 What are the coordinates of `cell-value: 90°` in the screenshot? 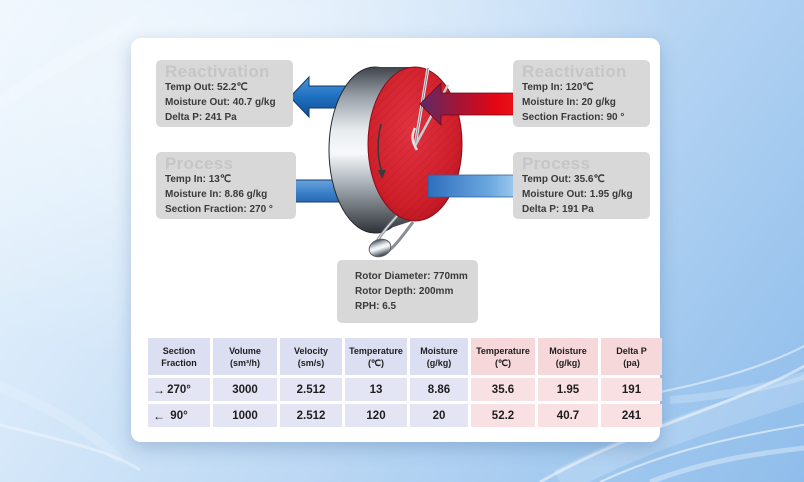 It's located at (179, 415).